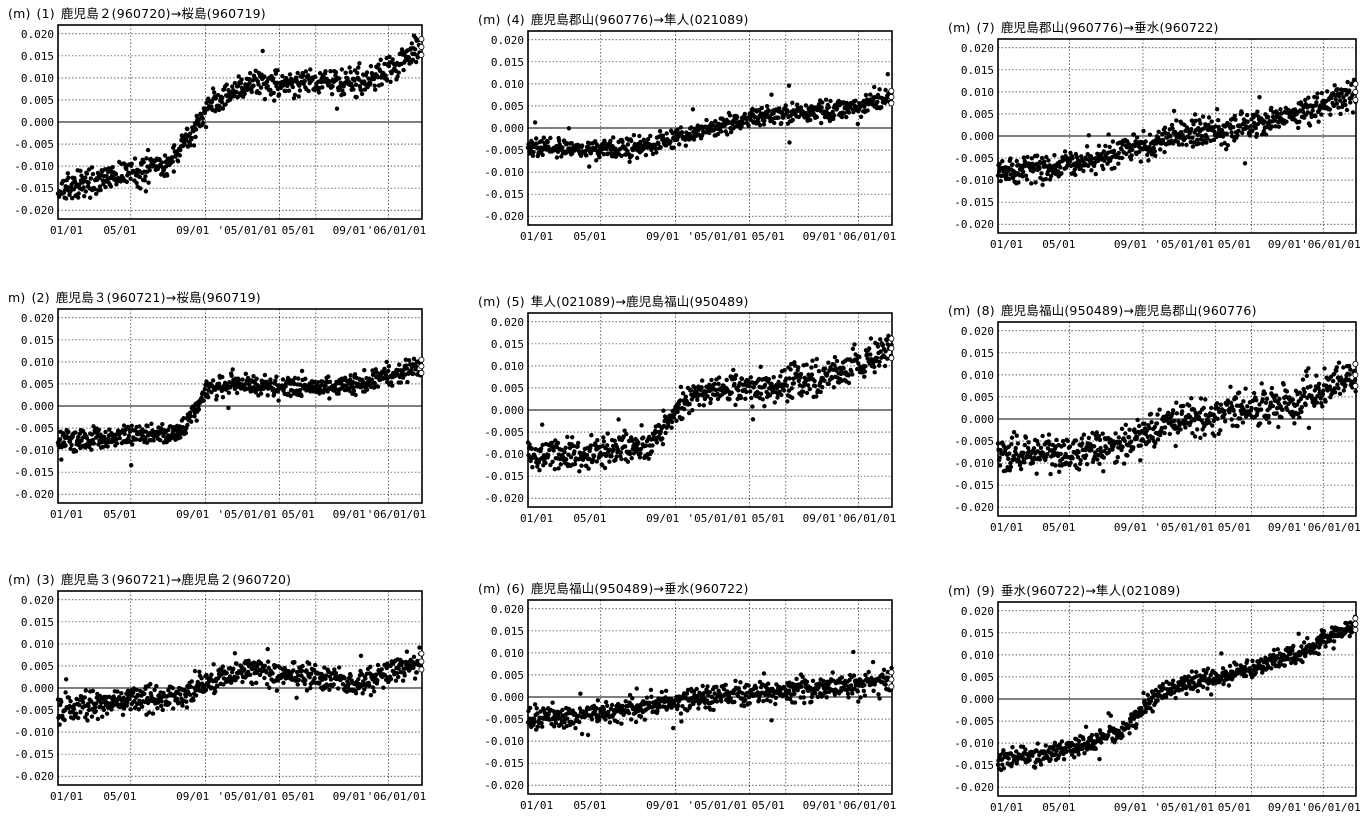  Describe the element at coordinates (489, 19) in the screenshot. I see `unit-label: (m)` at that location.